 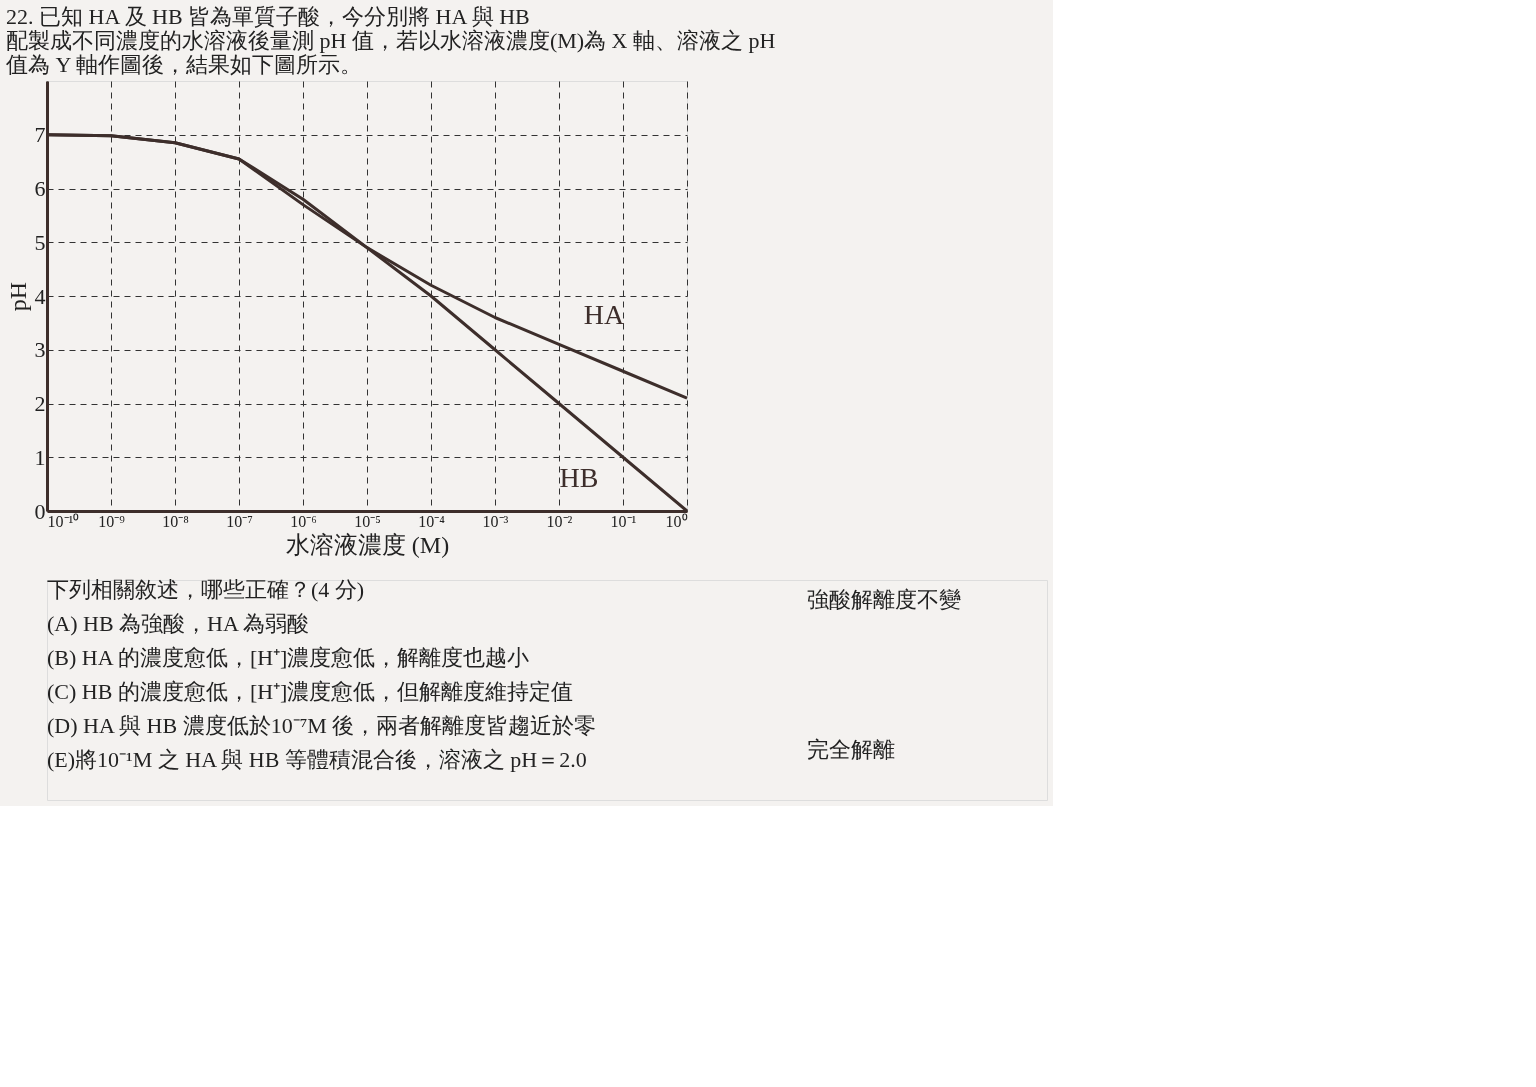 I want to click on text: (B) HA 的濃度愈低，[H⁺]濃度愈低，解離度也越小, so click(x=288, y=657).